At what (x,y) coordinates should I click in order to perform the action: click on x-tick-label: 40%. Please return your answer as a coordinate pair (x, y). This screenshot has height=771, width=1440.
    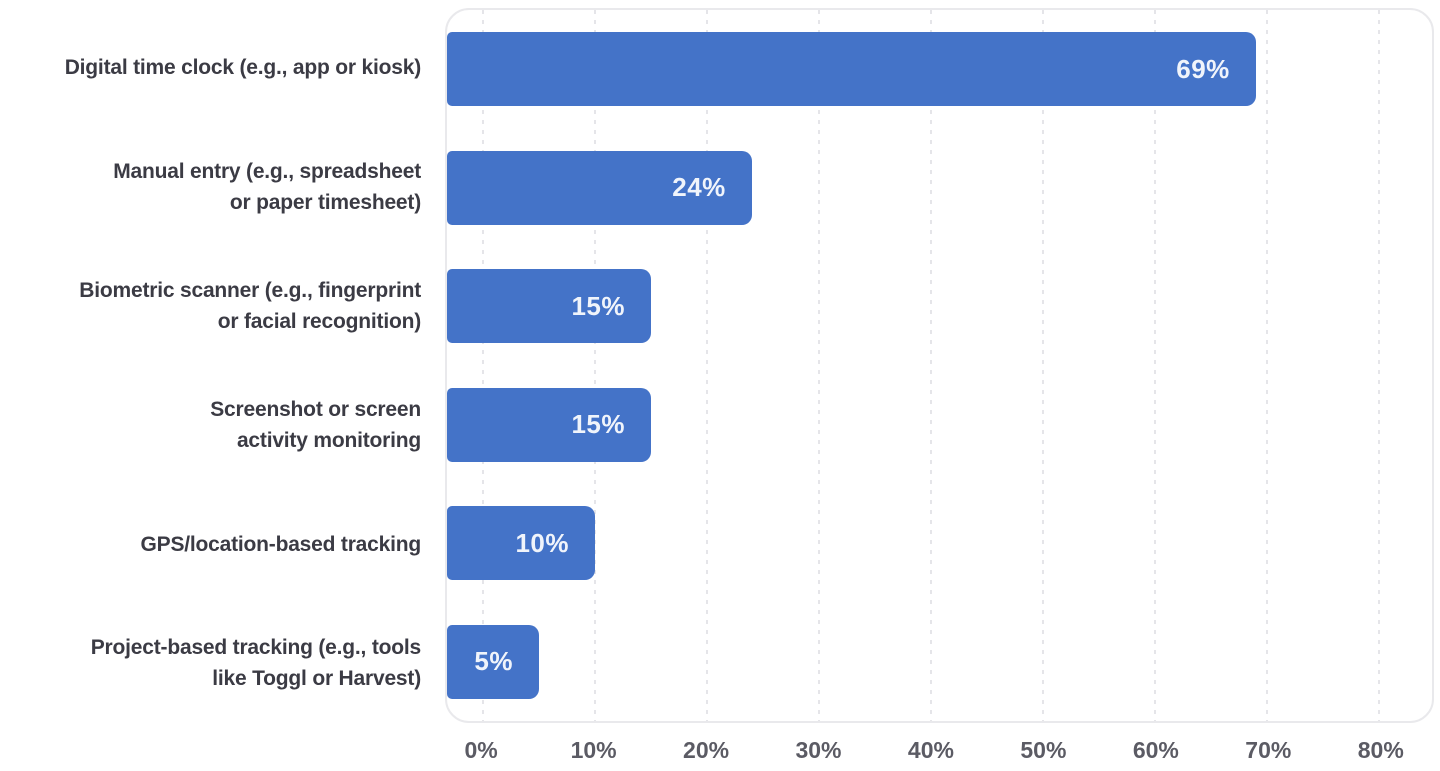
    Looking at the image, I should click on (930, 750).